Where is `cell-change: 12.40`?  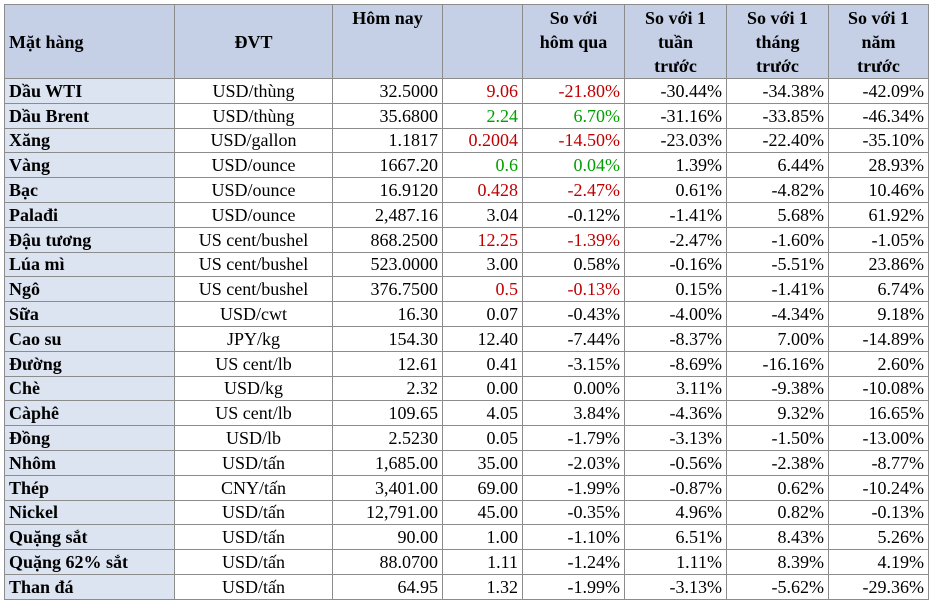
cell-change: 12.40 is located at coordinates (482, 338).